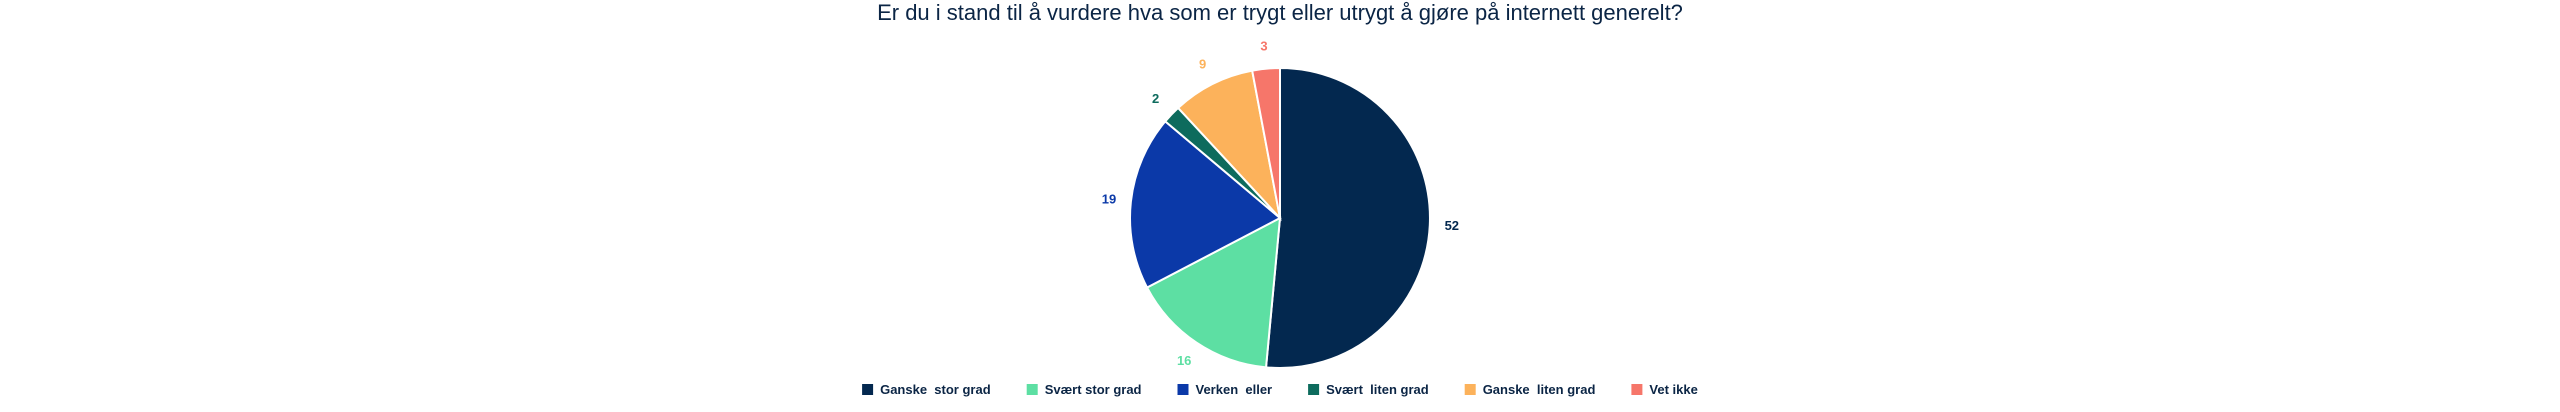 This screenshot has height=412, width=2560. I want to click on legend-item-svært-stor-grad: Svært stor grad, so click(1084, 389).